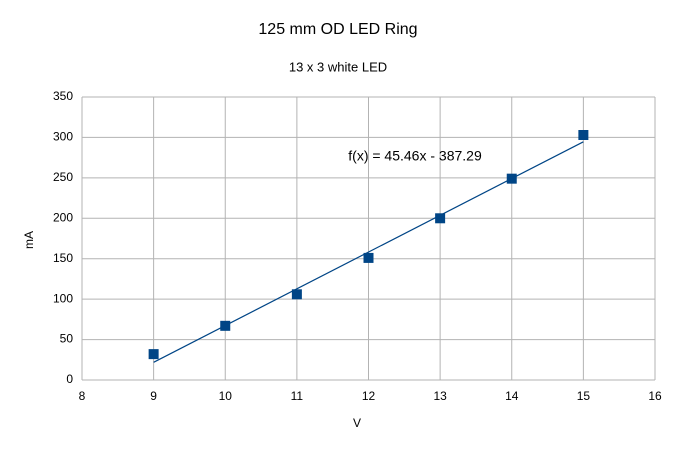  I want to click on x-tick-label: 10, so click(226, 396).